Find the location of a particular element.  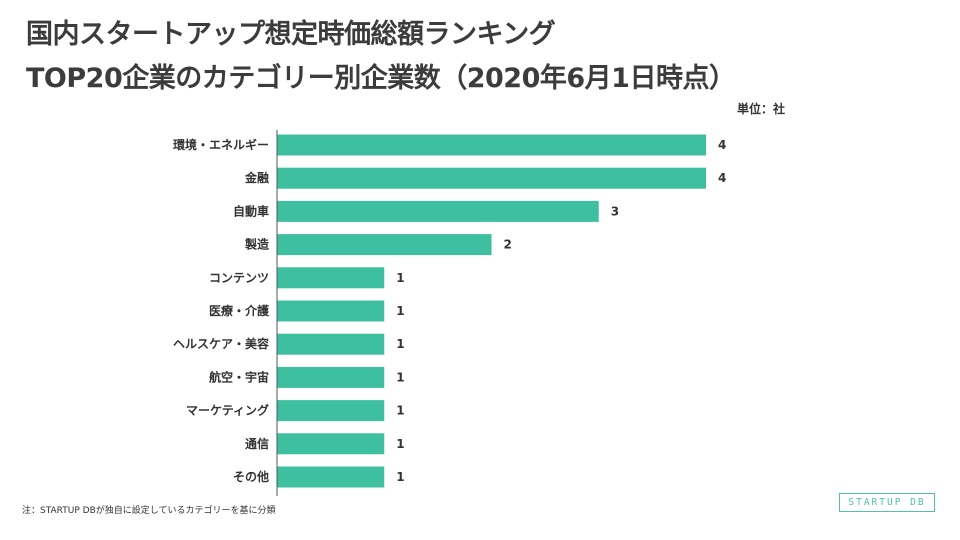

category-label: 自動車 is located at coordinates (251, 210).